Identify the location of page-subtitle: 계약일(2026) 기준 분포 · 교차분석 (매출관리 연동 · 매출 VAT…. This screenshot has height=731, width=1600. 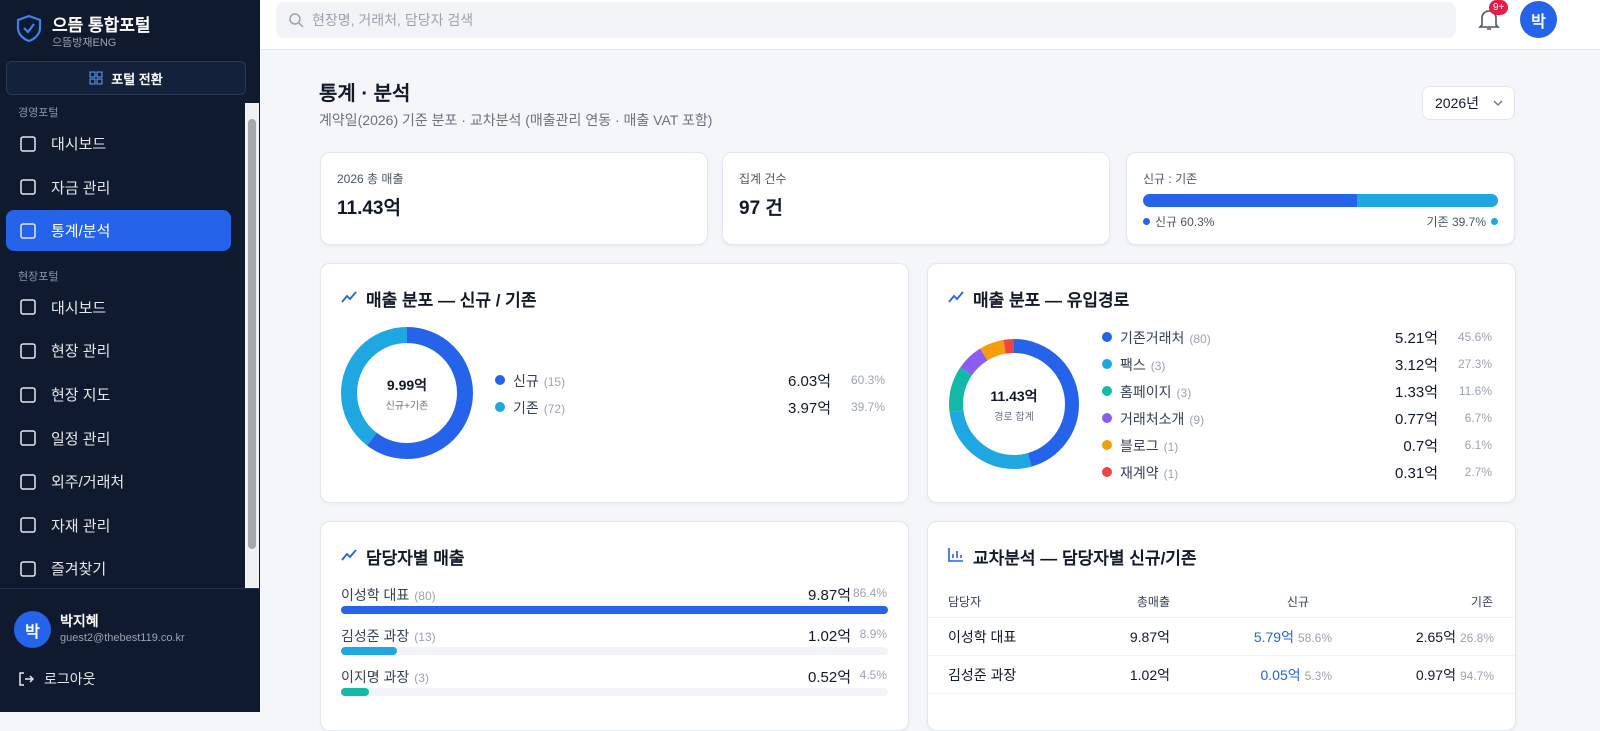
(516, 120).